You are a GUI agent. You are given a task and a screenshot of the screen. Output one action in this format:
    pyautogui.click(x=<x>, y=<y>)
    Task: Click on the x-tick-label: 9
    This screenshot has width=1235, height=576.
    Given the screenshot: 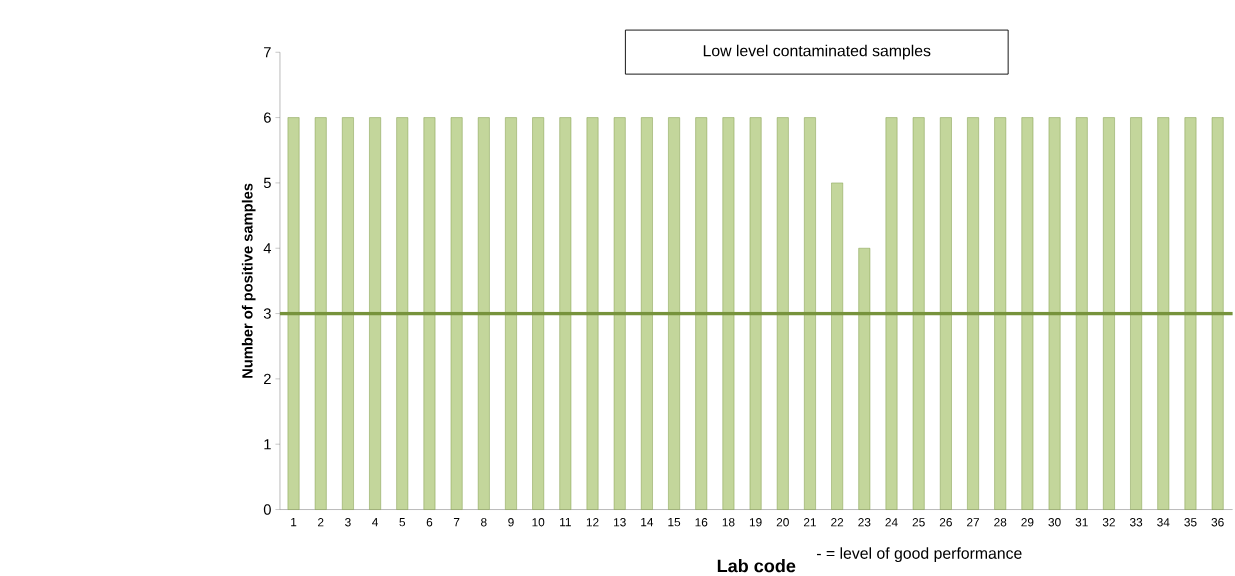 What is the action you would take?
    pyautogui.click(x=511, y=522)
    